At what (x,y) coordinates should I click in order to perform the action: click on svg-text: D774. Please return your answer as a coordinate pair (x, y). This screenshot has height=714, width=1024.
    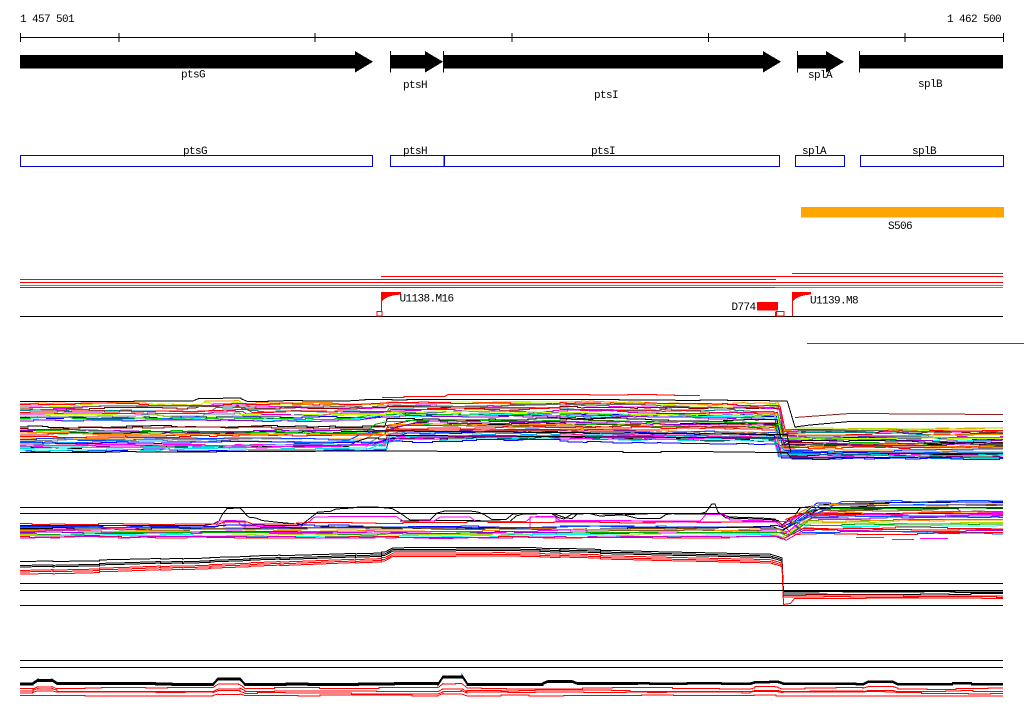
    Looking at the image, I should click on (743, 308).